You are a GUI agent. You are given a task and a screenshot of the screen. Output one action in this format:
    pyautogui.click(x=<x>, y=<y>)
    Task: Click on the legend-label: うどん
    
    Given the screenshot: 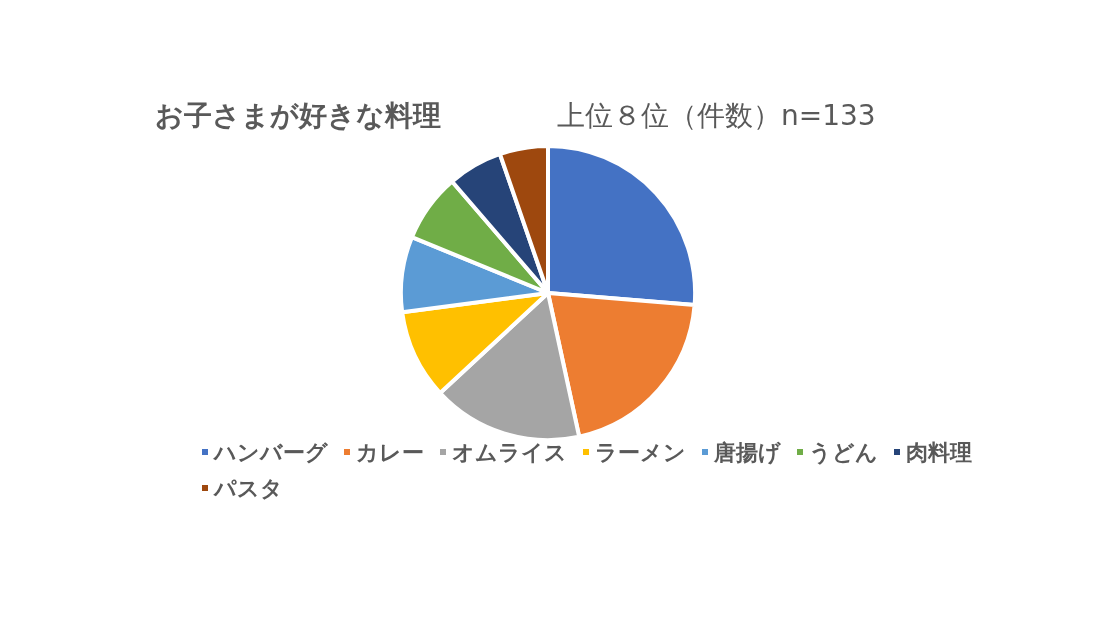 What is the action you would take?
    pyautogui.click(x=843, y=452)
    